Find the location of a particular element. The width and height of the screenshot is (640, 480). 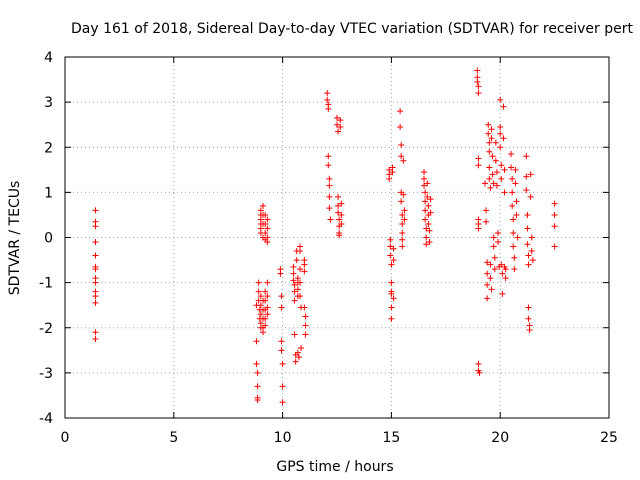

x-tick-label: 0 is located at coordinates (65, 438).